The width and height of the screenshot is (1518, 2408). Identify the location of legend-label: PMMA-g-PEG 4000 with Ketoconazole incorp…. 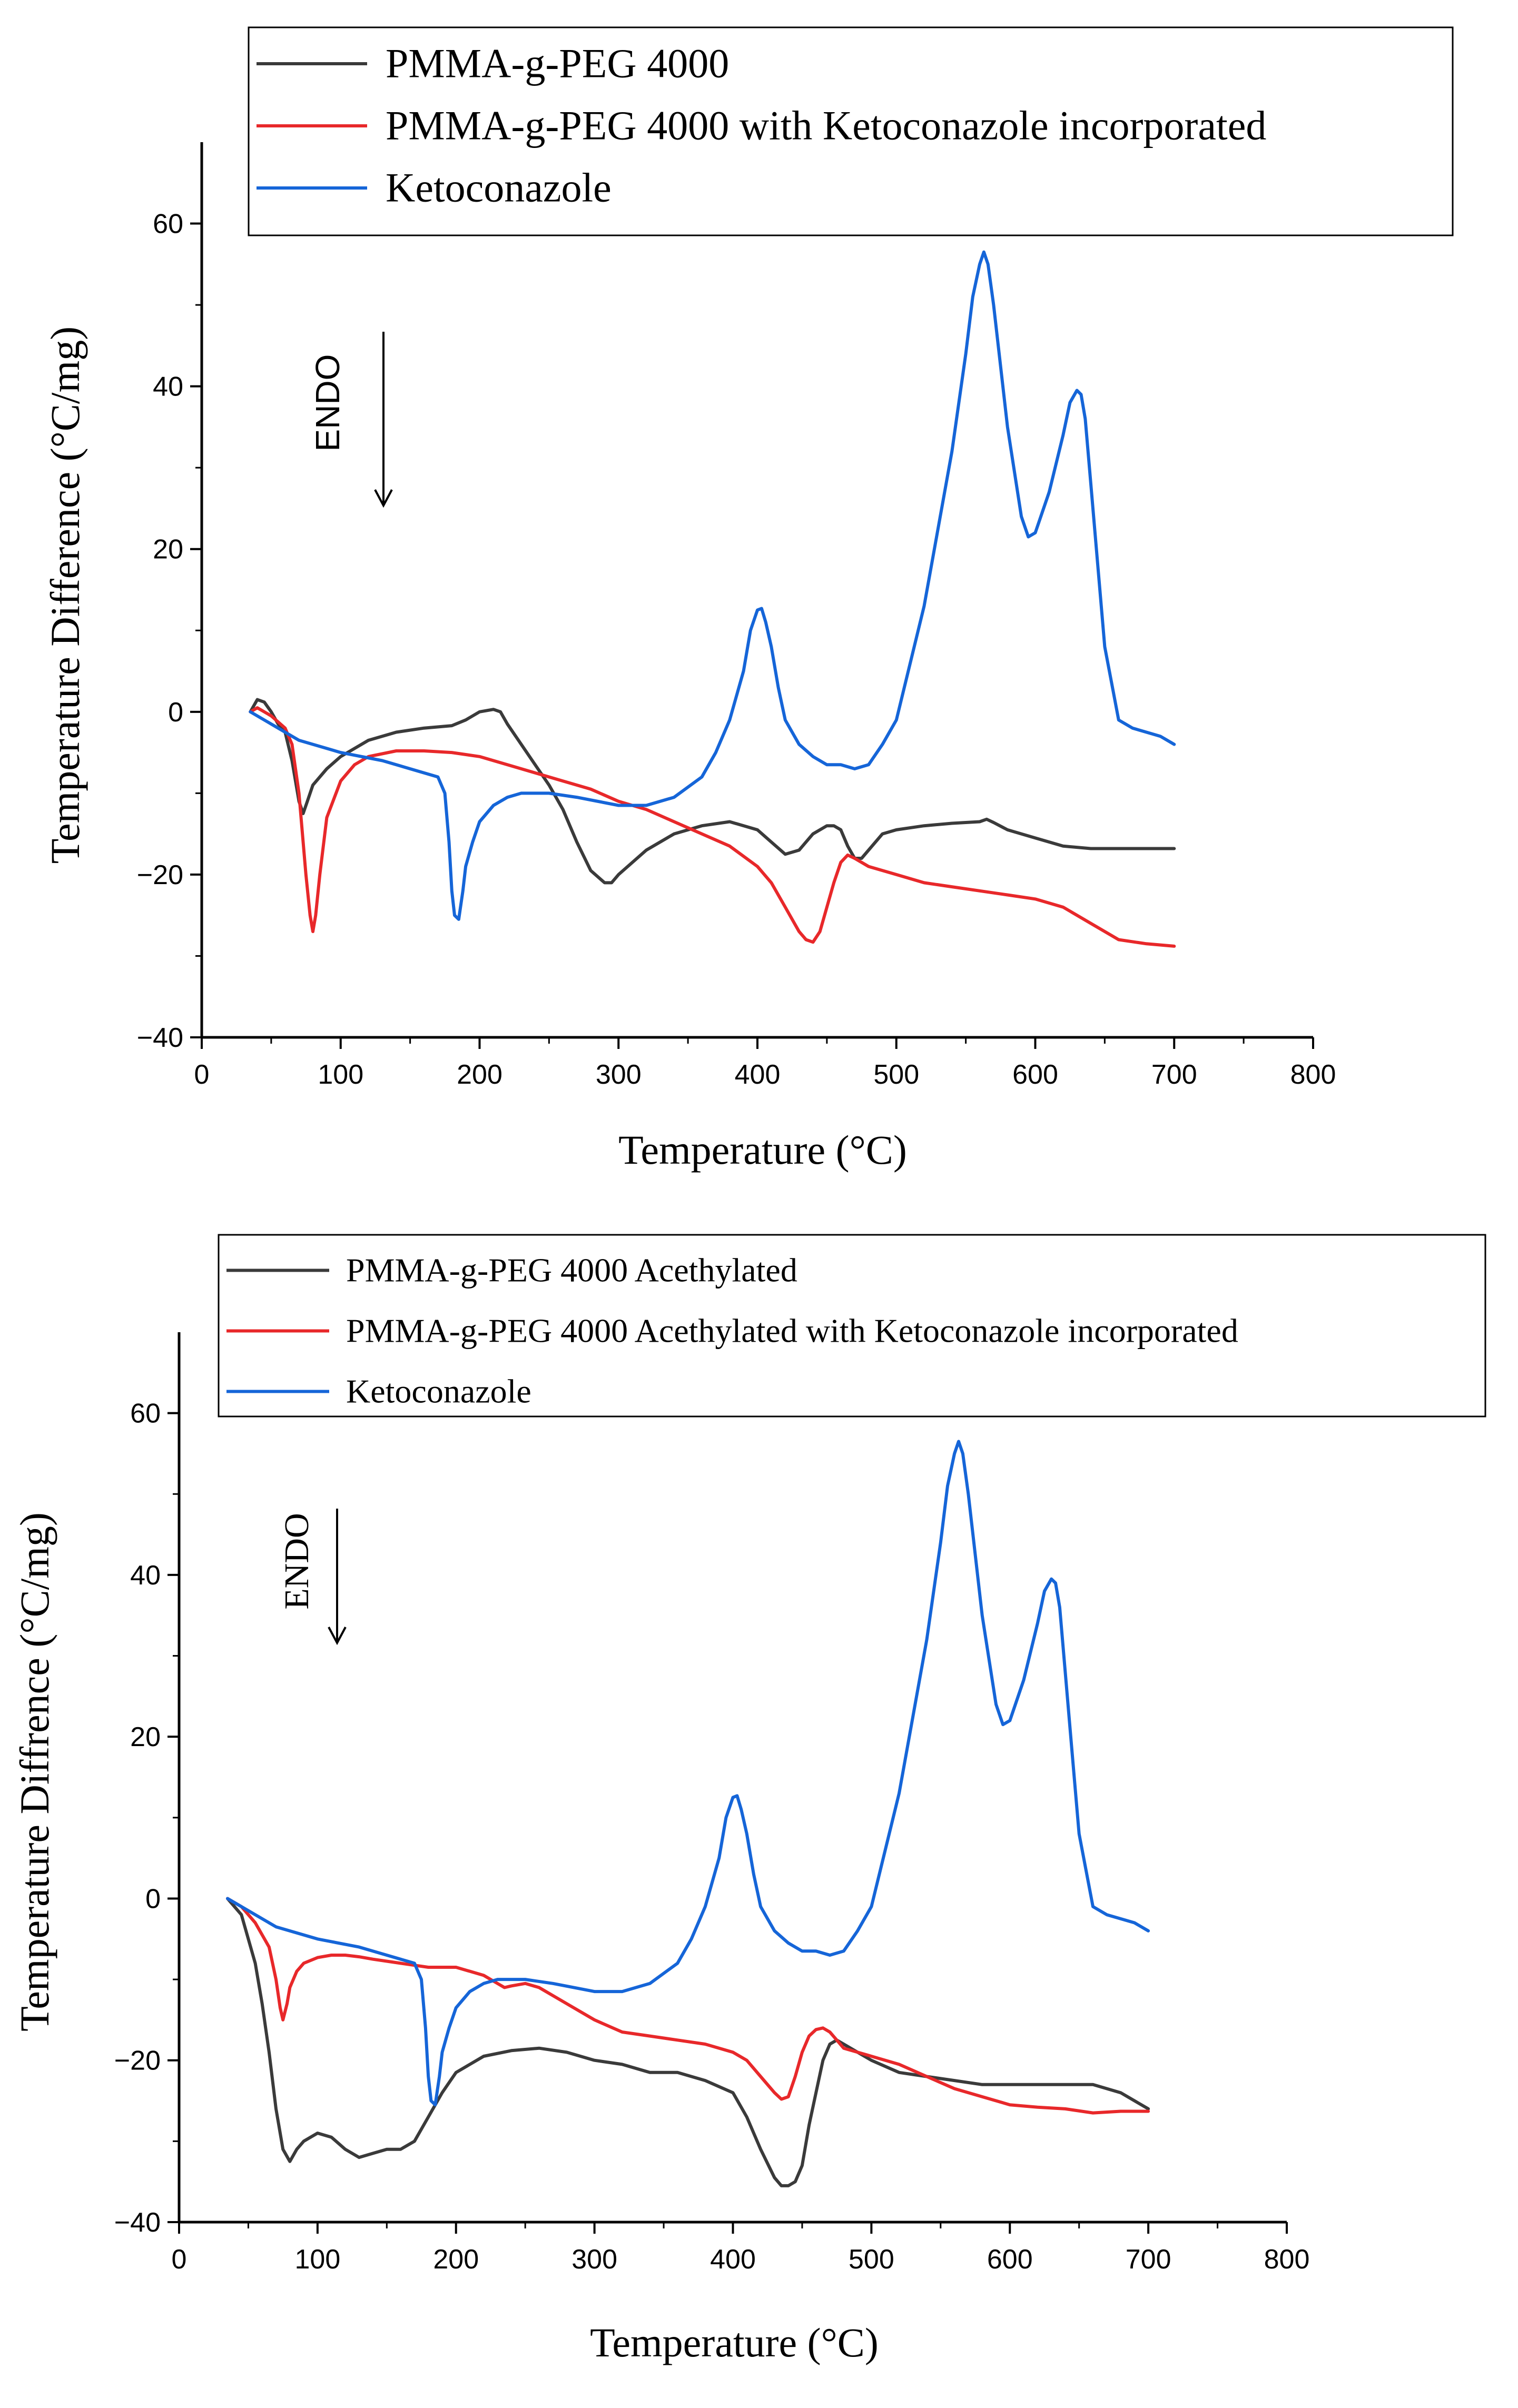
(826, 126).